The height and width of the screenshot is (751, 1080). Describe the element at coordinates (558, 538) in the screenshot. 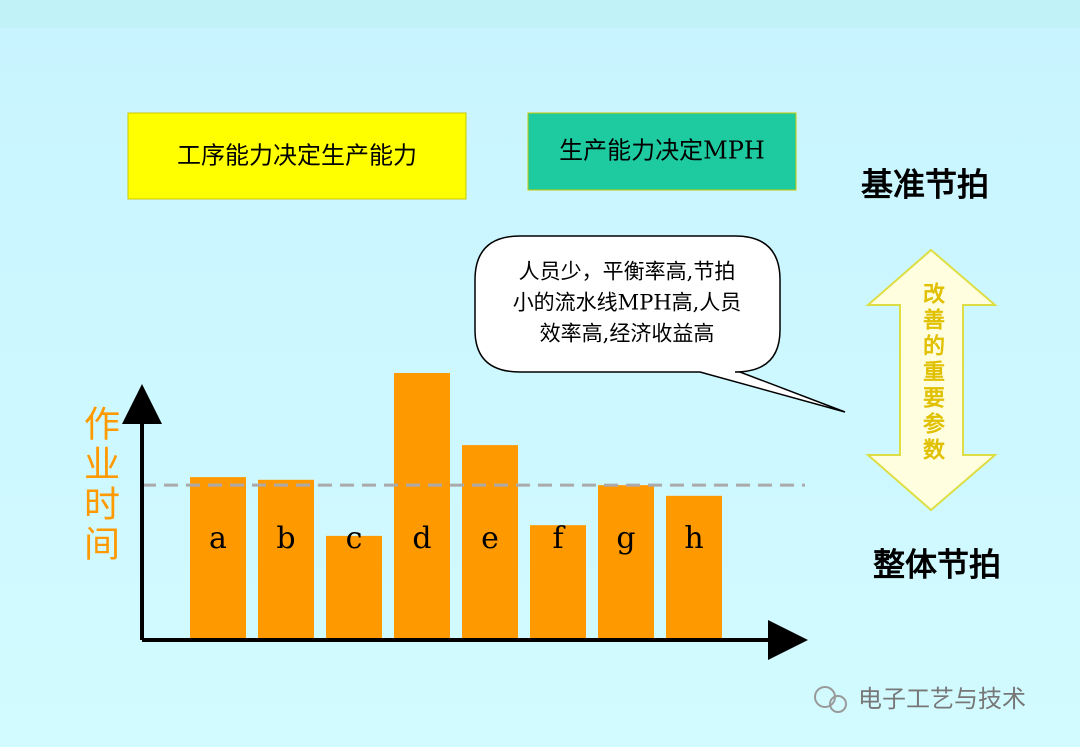

I see `bar-label: f` at that location.